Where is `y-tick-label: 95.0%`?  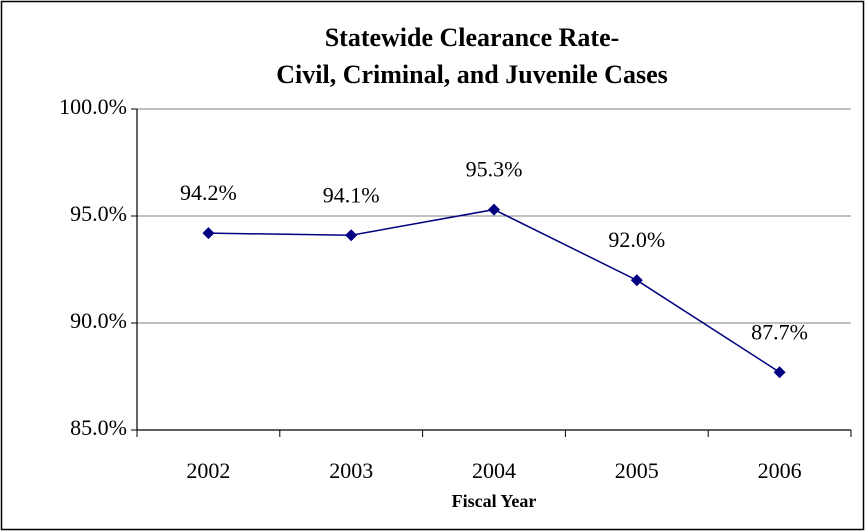
y-tick-label: 95.0% is located at coordinates (98, 213).